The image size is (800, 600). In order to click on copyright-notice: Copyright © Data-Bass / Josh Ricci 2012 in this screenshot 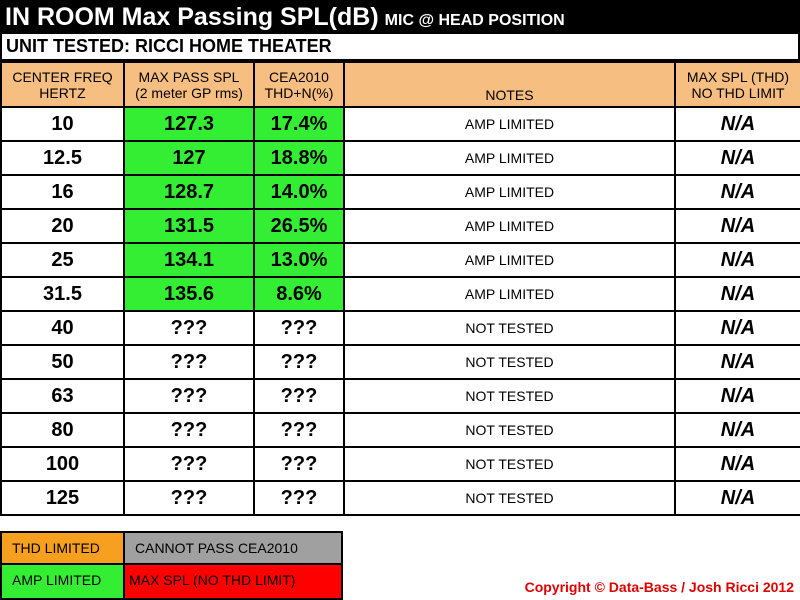, I will do `click(659, 587)`.